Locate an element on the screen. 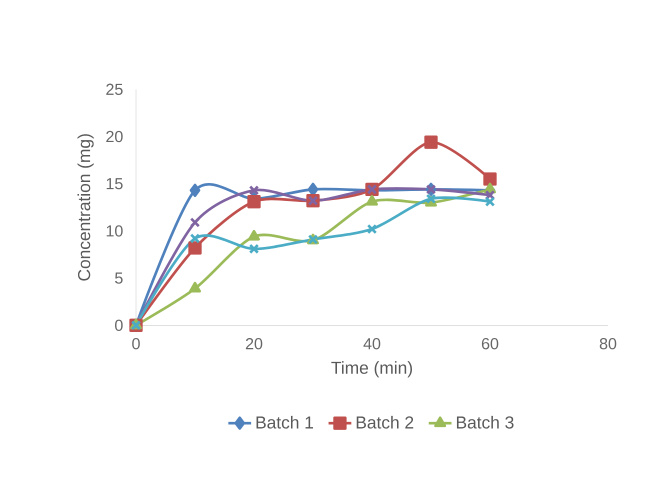 The height and width of the screenshot is (492, 664). legend-label: Batch 1 is located at coordinates (285, 422).